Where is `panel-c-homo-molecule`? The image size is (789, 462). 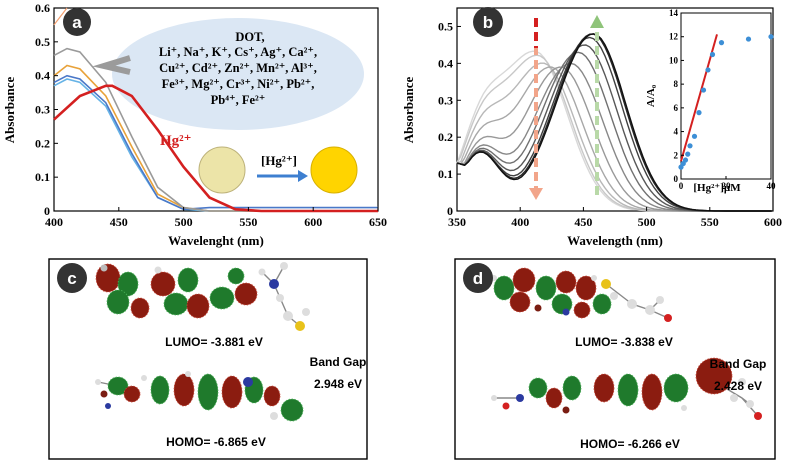
panel-c-homo-molecule is located at coordinates (199, 396).